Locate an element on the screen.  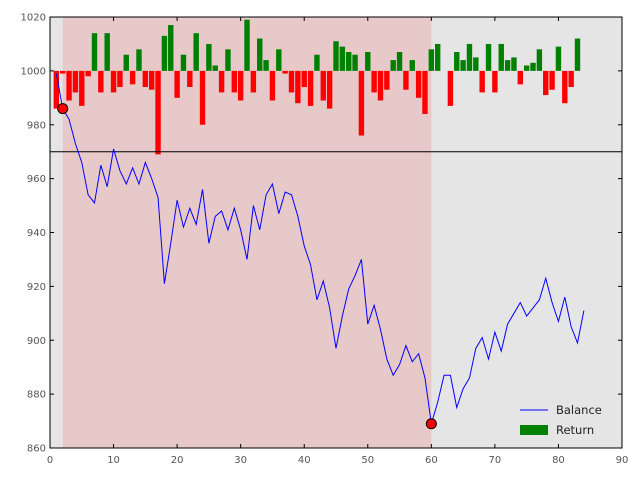
y-tick-label: 940 is located at coordinates (36, 233).